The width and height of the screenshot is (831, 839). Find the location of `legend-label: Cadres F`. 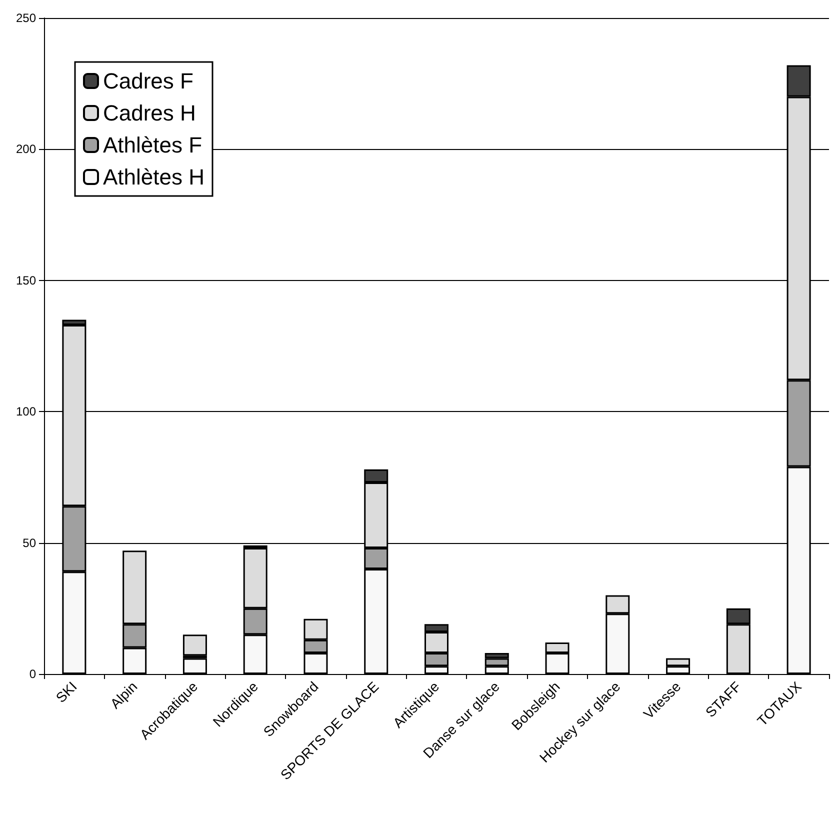

legend-label: Cadres F is located at coordinates (148, 81).